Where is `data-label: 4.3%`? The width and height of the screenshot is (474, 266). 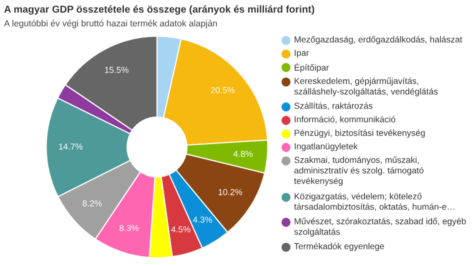
data-label: 4.3% is located at coordinates (202, 219).